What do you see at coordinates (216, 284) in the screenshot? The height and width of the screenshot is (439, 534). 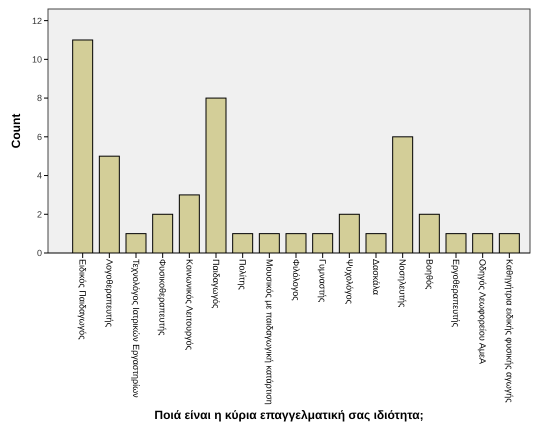 I see `x-tick-label: Παιδαγωγός` at bounding box center [216, 284].